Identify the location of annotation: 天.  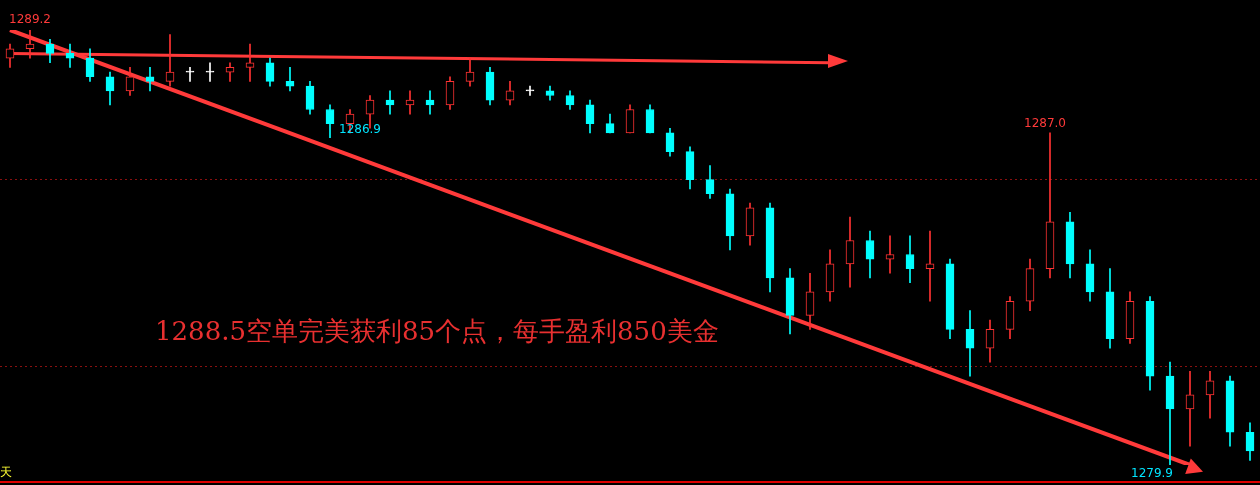
(6, 472).